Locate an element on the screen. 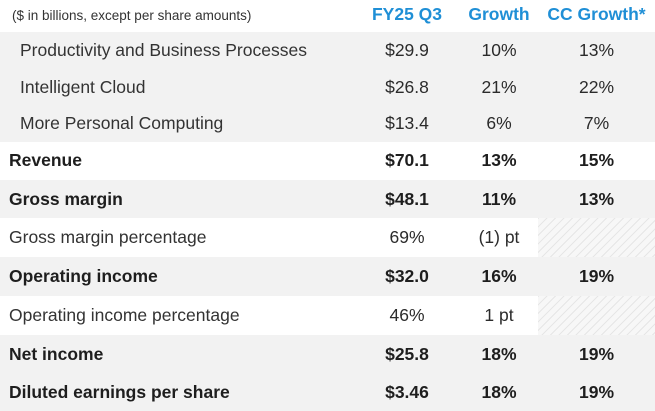  growth-value: (1) pt is located at coordinates (499, 237).